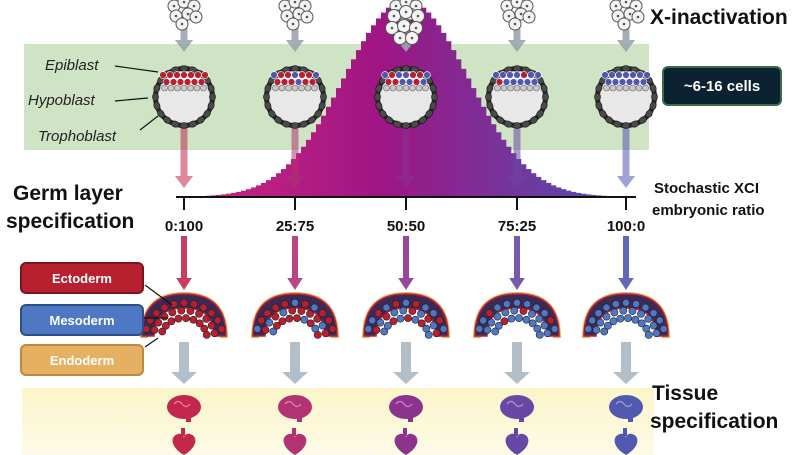 This screenshot has height=455, width=808. I want to click on x-inactivation-title: X-inactivation, so click(719, 17).